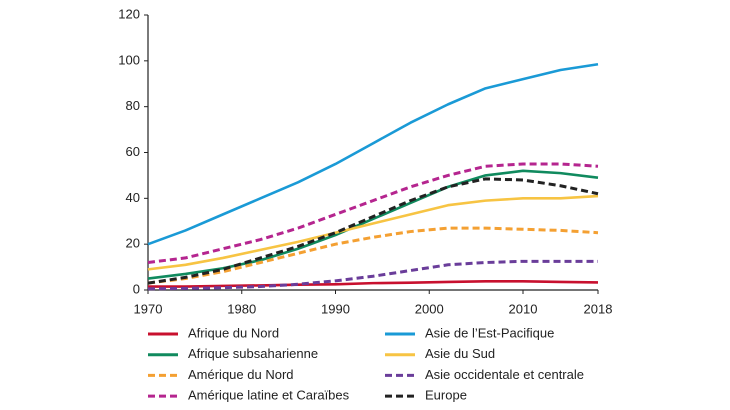 The image size is (730, 410). I want to click on x-tick-label: 1990, so click(335, 308).